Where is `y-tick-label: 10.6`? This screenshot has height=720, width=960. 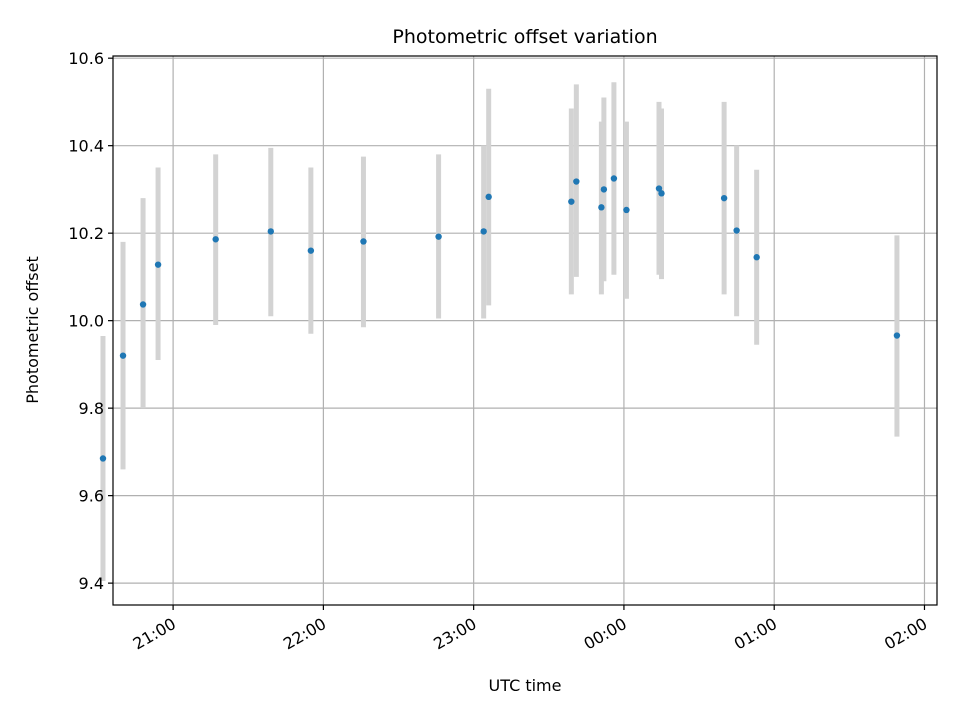 y-tick-label: 10.6 is located at coordinates (86, 58).